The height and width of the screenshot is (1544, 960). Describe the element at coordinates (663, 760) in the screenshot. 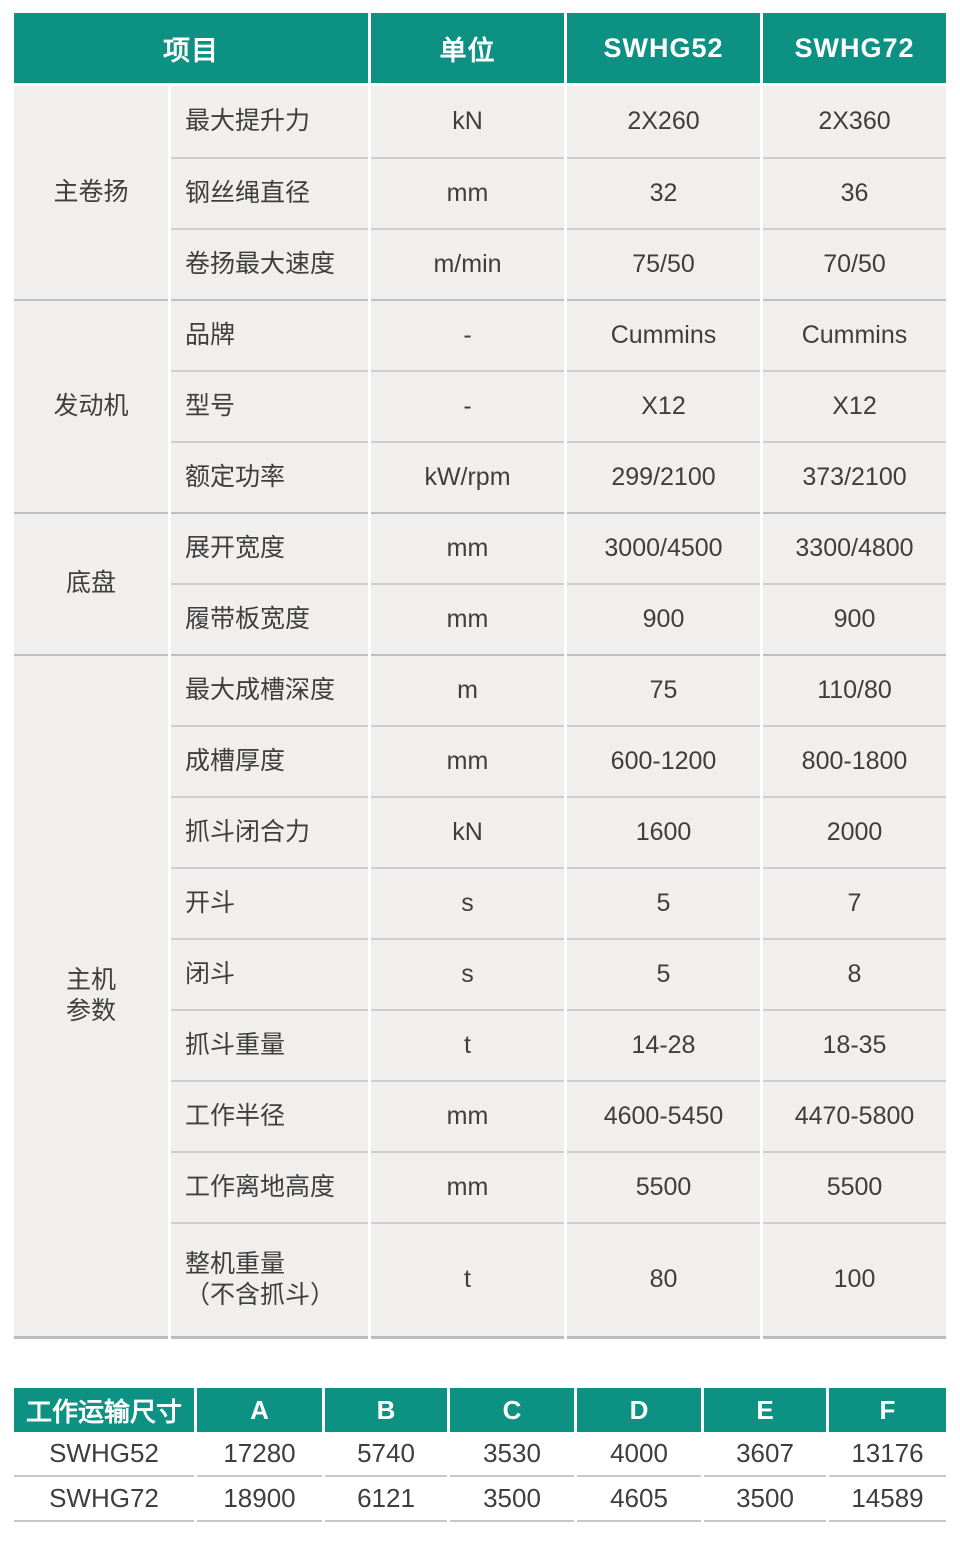

I see `value-cell-swhg52: 600-1200` at that location.